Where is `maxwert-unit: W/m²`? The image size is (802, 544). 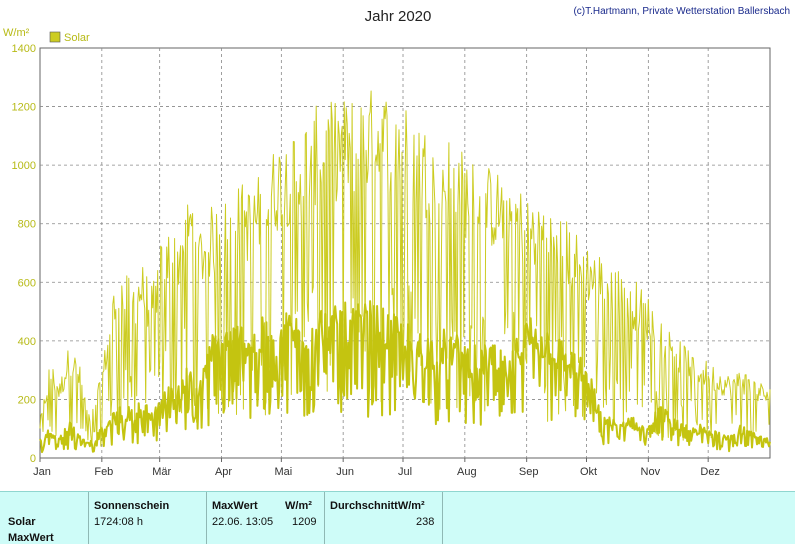
maxwert-unit: W/m² is located at coordinates (298, 506).